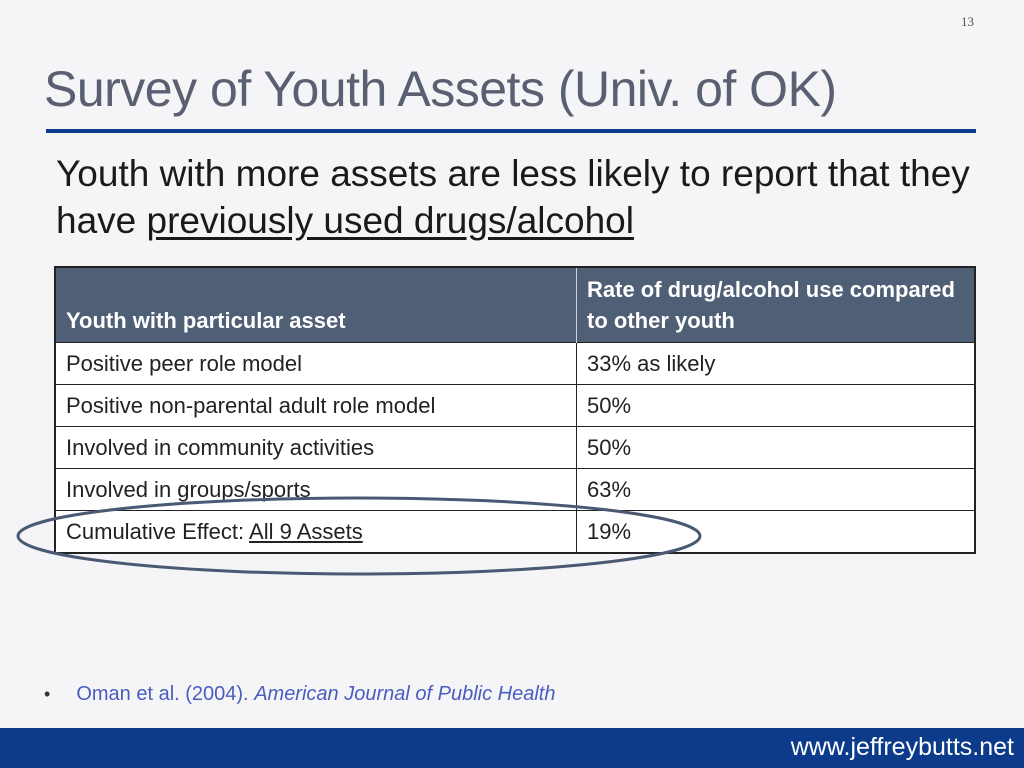 The width and height of the screenshot is (1024, 768). I want to click on table-row-cumulative: Cumulative Effect: All 9 Assets 19%, so click(515, 531).